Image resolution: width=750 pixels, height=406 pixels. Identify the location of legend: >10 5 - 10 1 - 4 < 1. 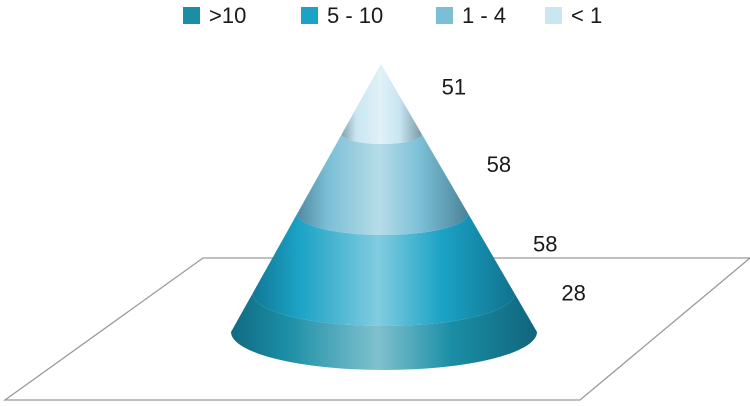
(392, 15).